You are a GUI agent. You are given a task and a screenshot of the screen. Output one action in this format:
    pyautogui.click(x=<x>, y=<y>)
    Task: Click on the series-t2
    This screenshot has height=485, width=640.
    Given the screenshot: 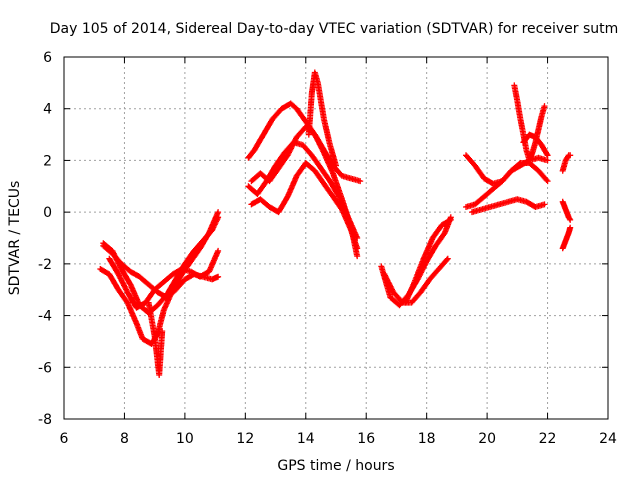 What is the action you would take?
    pyautogui.click(x=161, y=265)
    